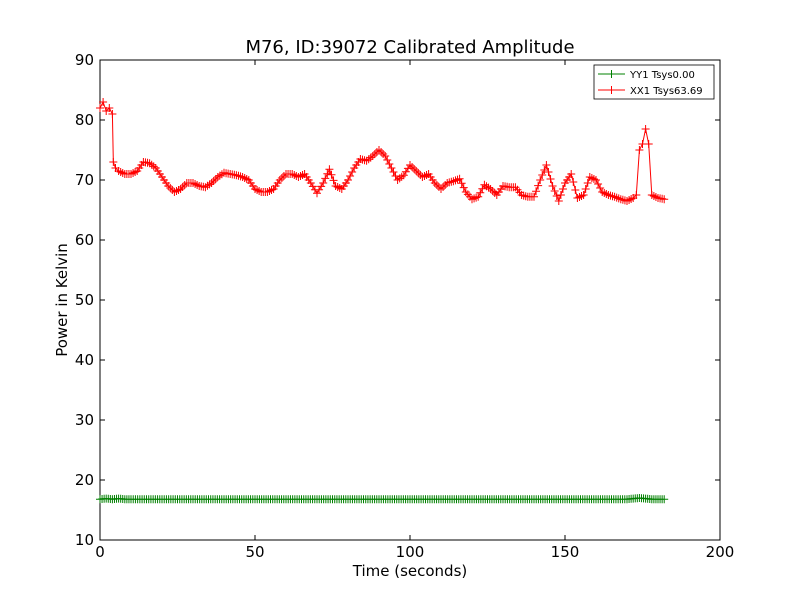  I want to click on y-tick-label: 50, so click(84, 300).